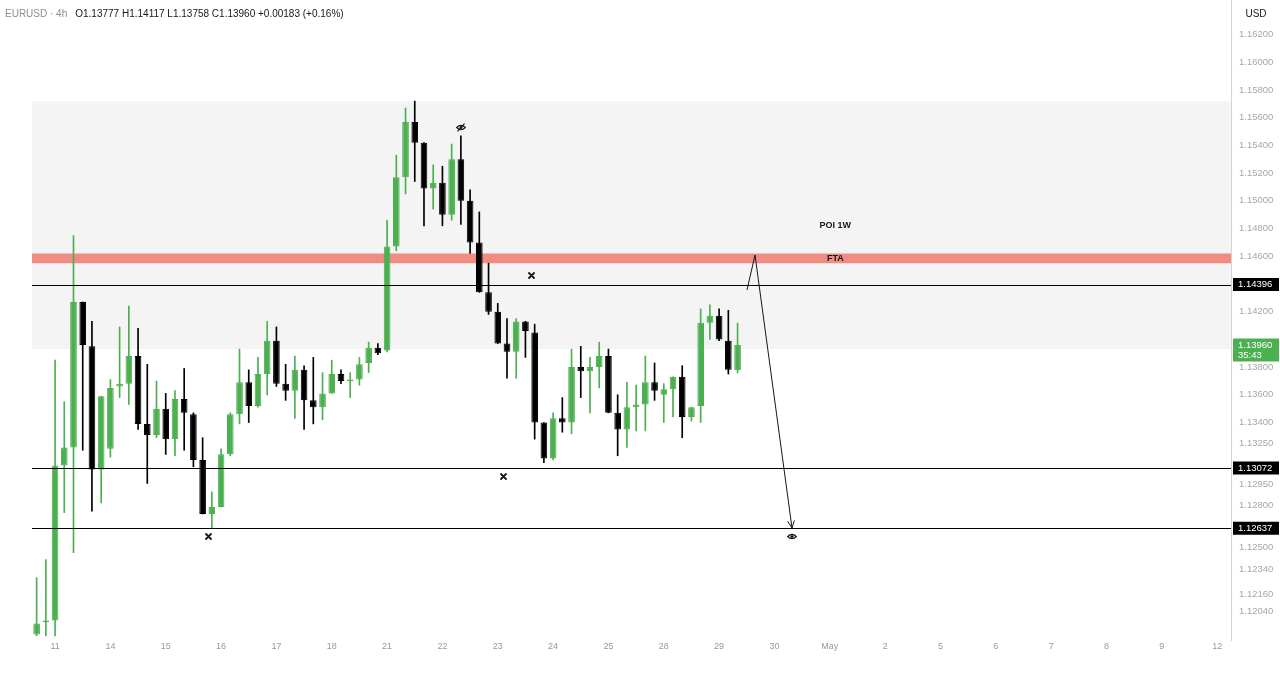 The height and width of the screenshot is (676, 1280). What do you see at coordinates (608, 645) in the screenshot?
I see `x-tick-label: 25` at bounding box center [608, 645].